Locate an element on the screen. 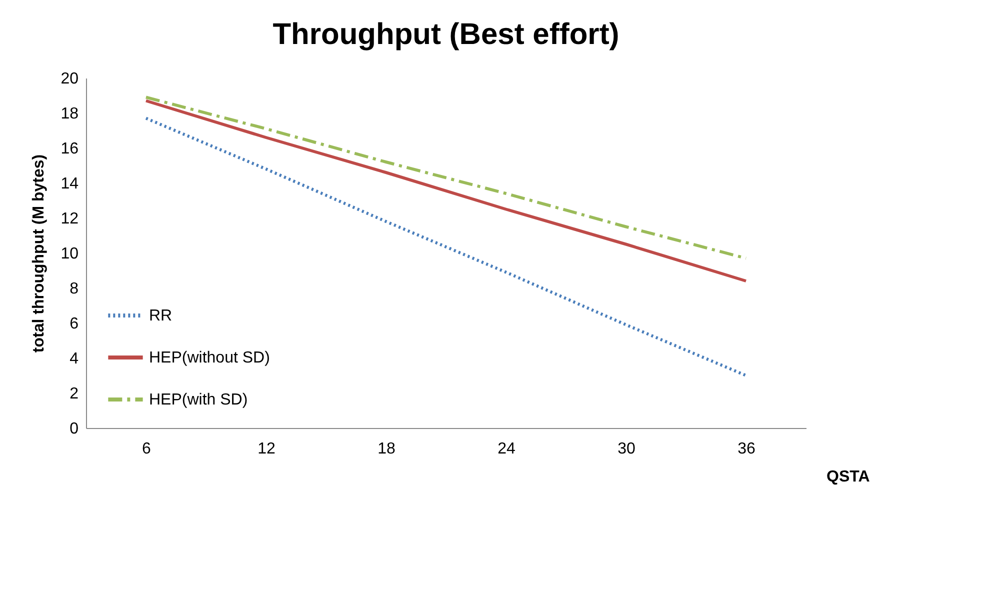 This screenshot has width=990, height=594. y-tick-label: 0 is located at coordinates (74, 429).